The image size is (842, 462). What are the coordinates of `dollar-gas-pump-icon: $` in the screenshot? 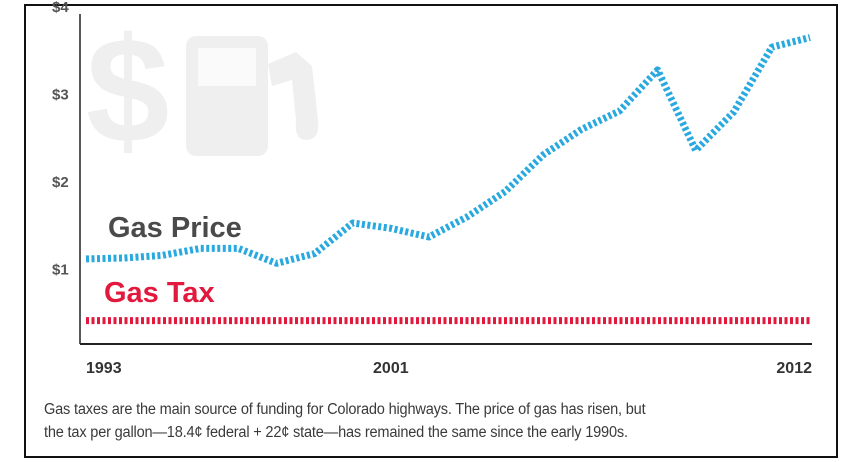 It's located at (202, 90).